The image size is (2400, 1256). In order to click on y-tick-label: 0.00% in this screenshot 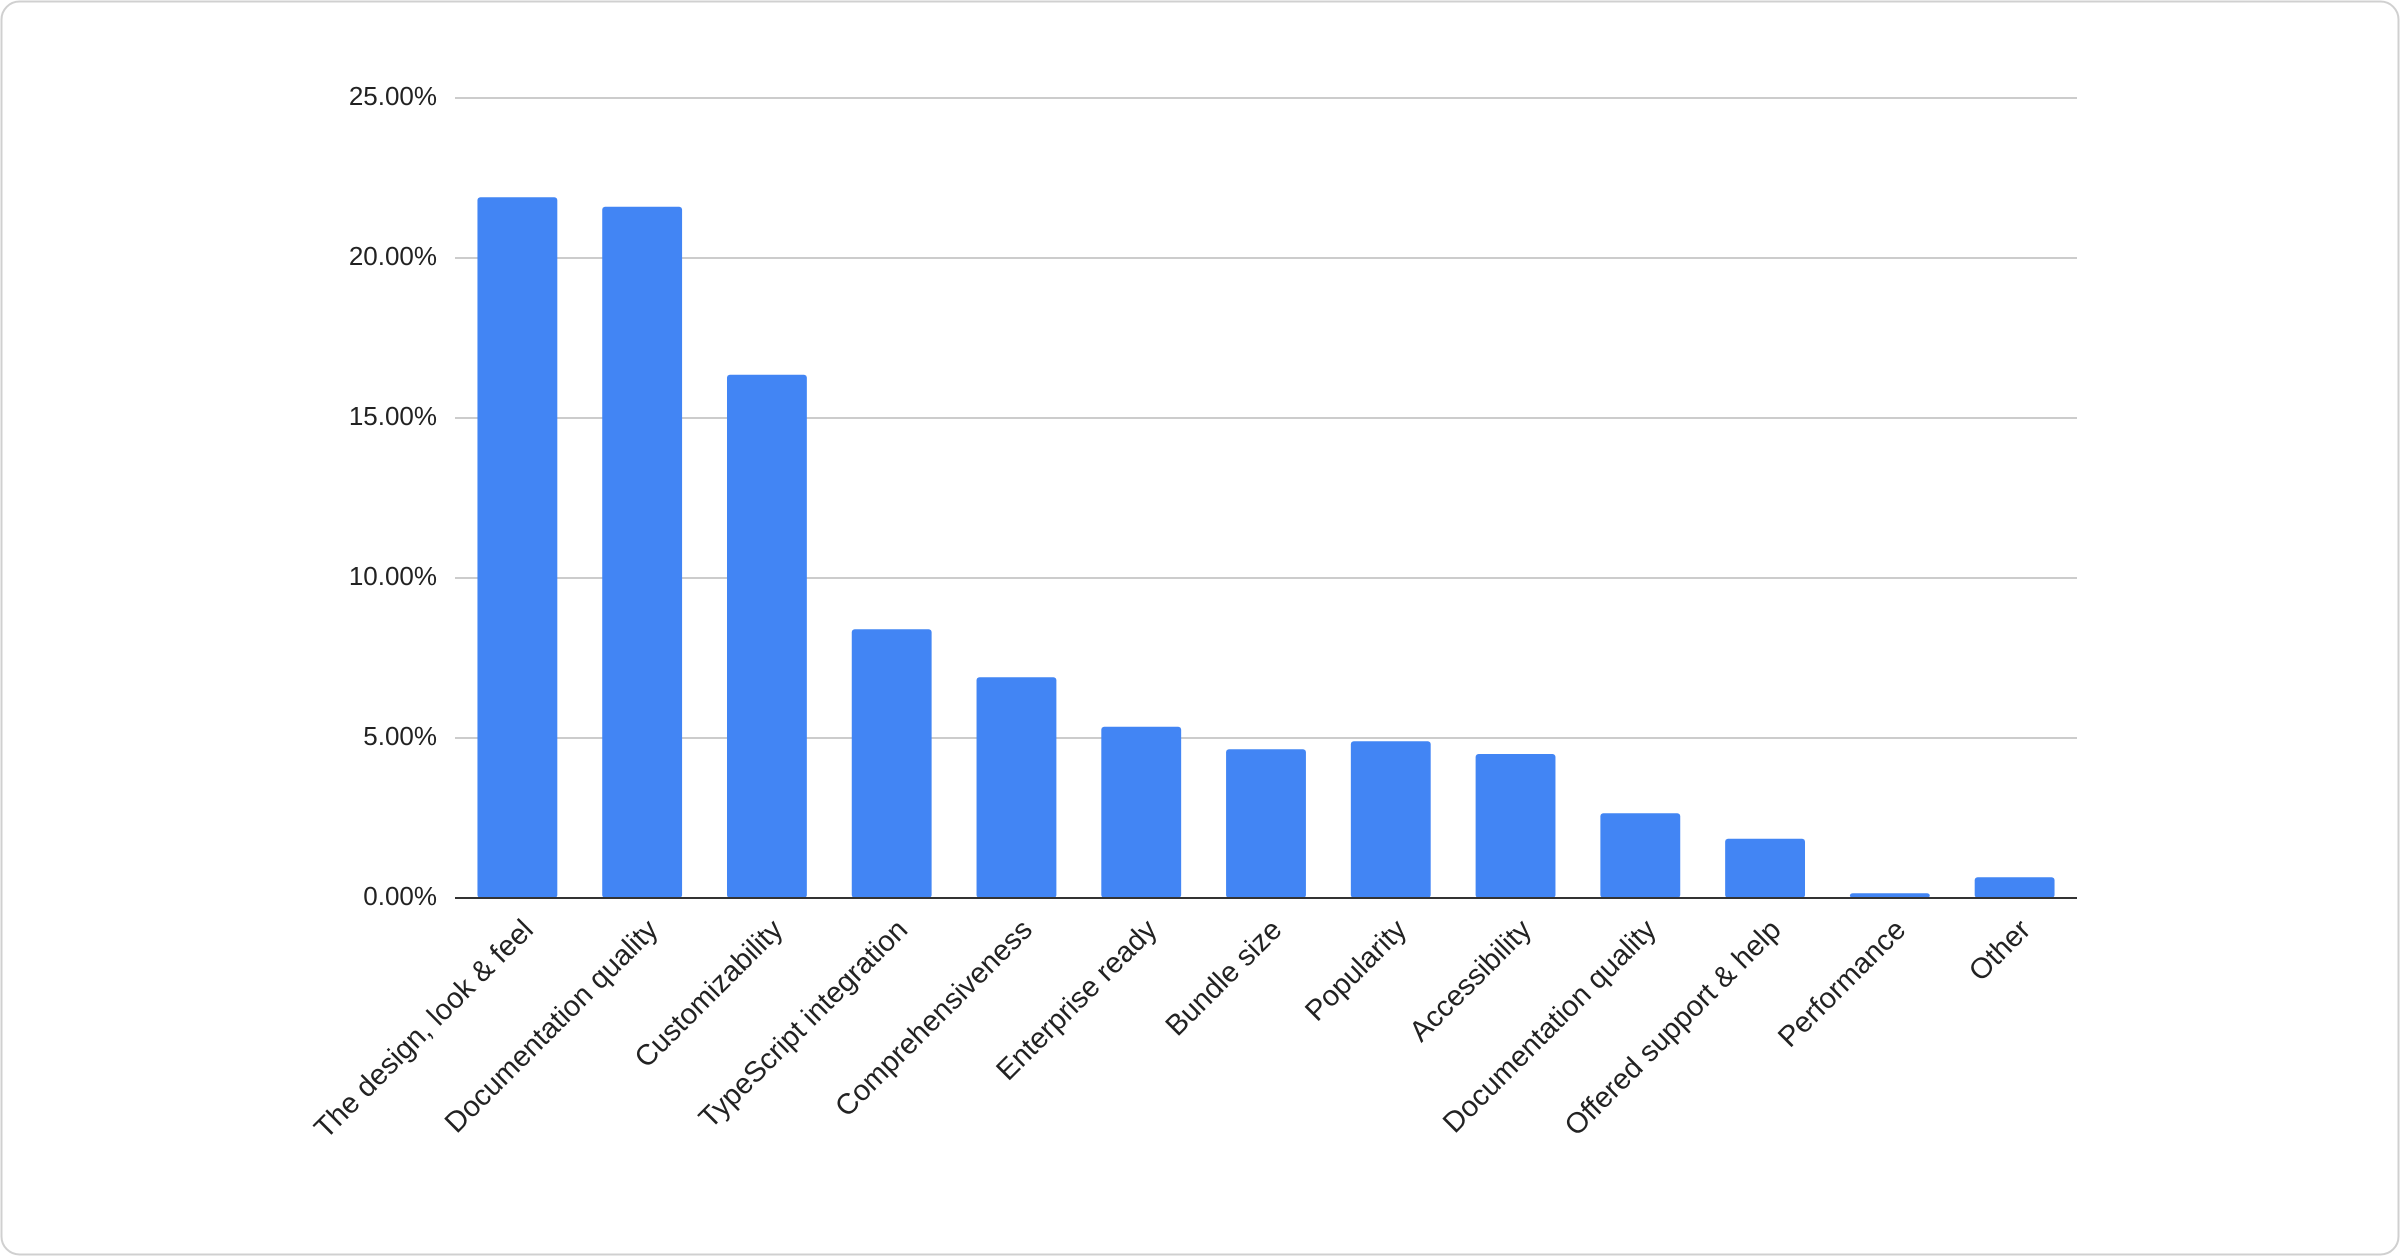, I will do `click(400, 896)`.